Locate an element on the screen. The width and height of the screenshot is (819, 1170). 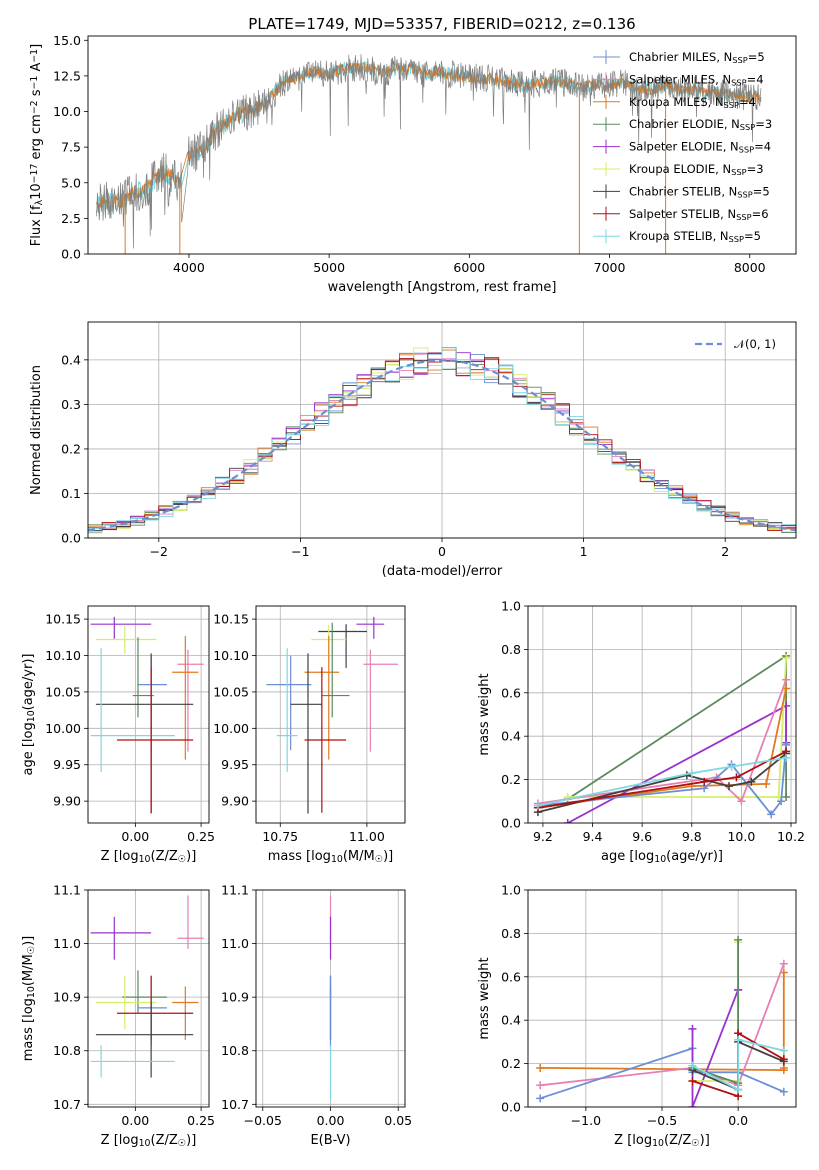
x-tick-label: 9.8 is located at coordinates (692, 836).